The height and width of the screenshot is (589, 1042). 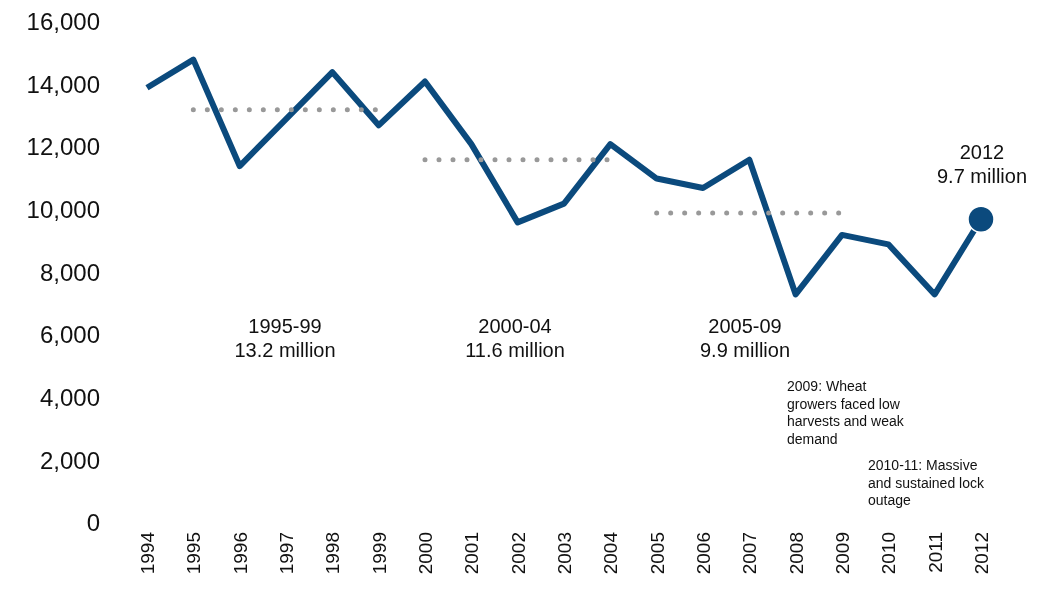 What do you see at coordinates (926, 482) in the screenshot?
I see `annotation: 2010-11: Massive and sustained lock outage` at bounding box center [926, 482].